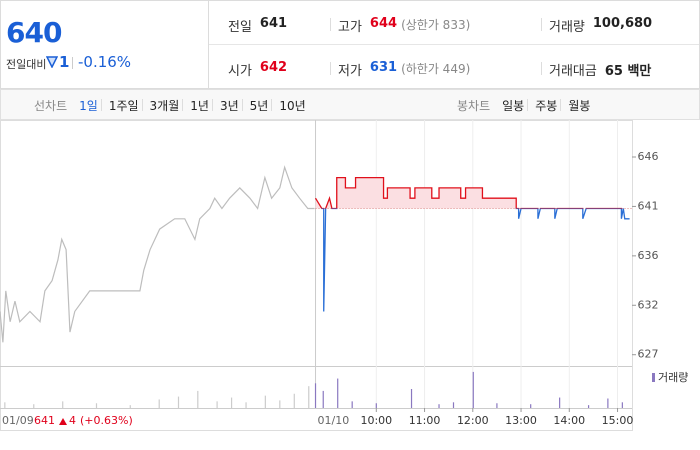 The width and height of the screenshot is (700, 450). Describe the element at coordinates (648, 156) in the screenshot. I see `y-tick-label: 646` at that location.